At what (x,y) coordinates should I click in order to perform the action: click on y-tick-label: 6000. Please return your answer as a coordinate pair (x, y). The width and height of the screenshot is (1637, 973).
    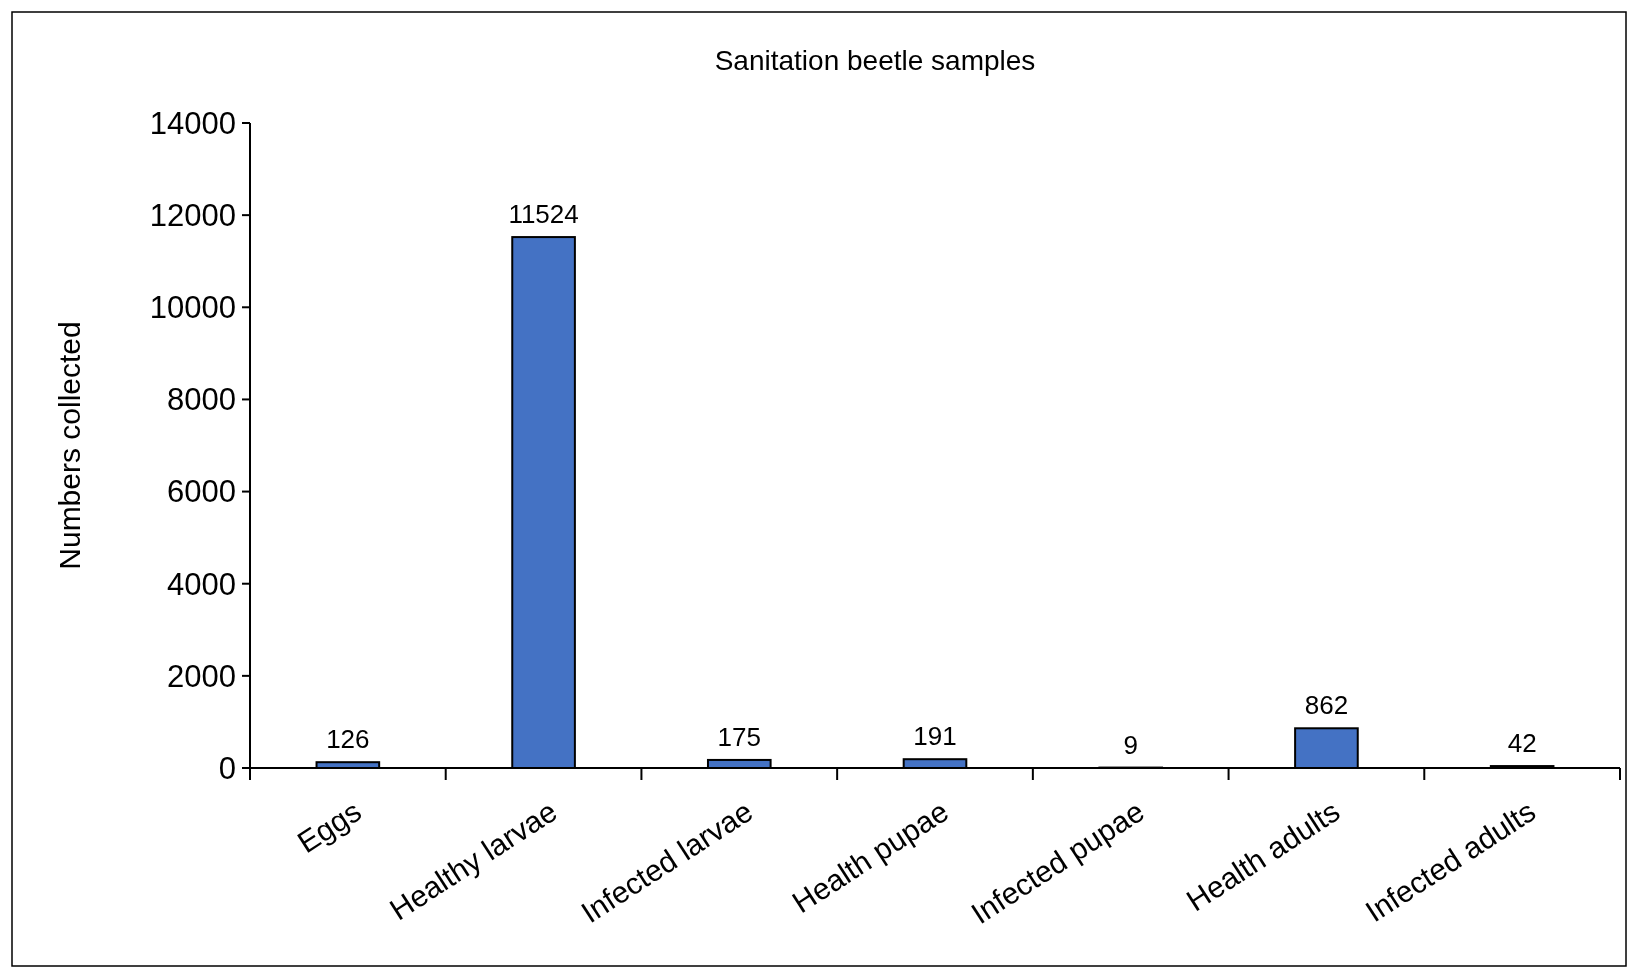
    Looking at the image, I should click on (201, 492).